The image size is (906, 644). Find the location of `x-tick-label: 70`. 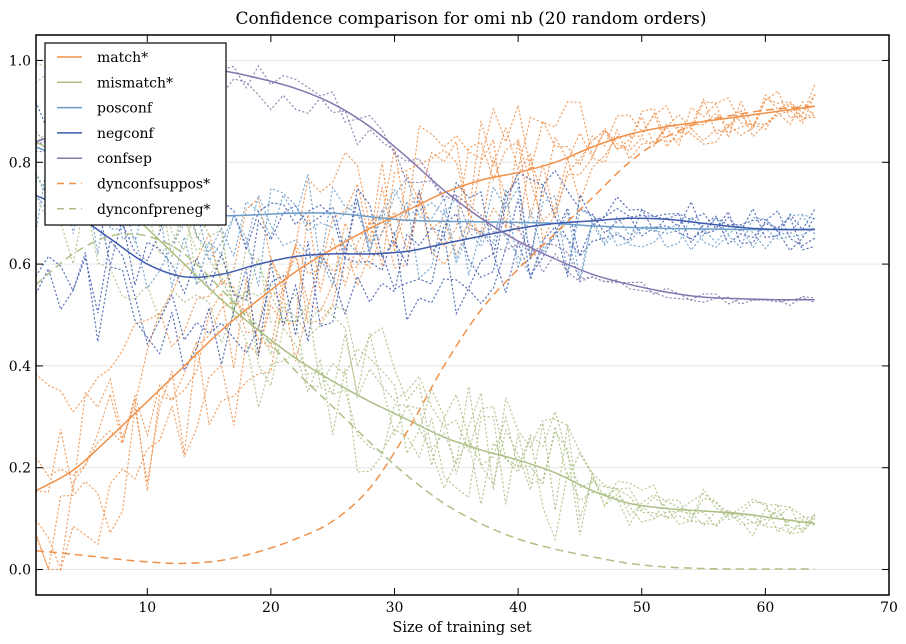

x-tick-label: 70 is located at coordinates (889, 608).